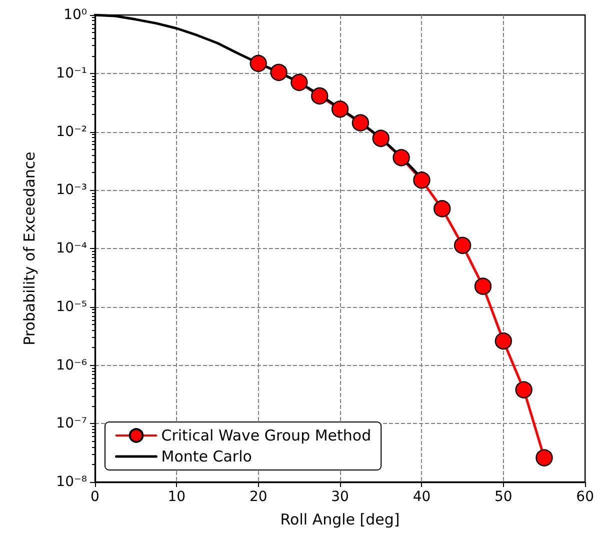  I want to click on x-tick-label: 10, so click(177, 497).